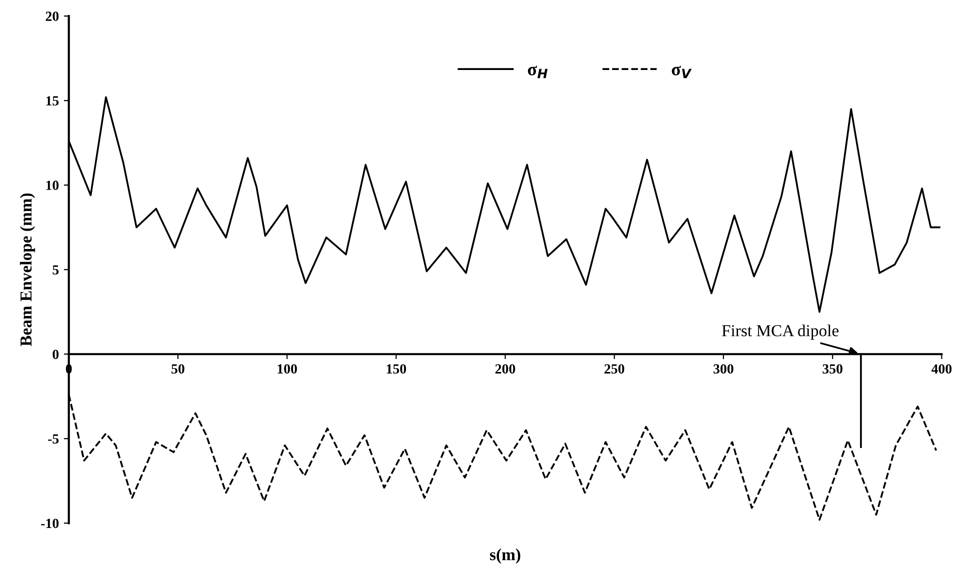 This screenshot has height=573, width=956. I want to click on x-tick-label: 250, so click(614, 369).